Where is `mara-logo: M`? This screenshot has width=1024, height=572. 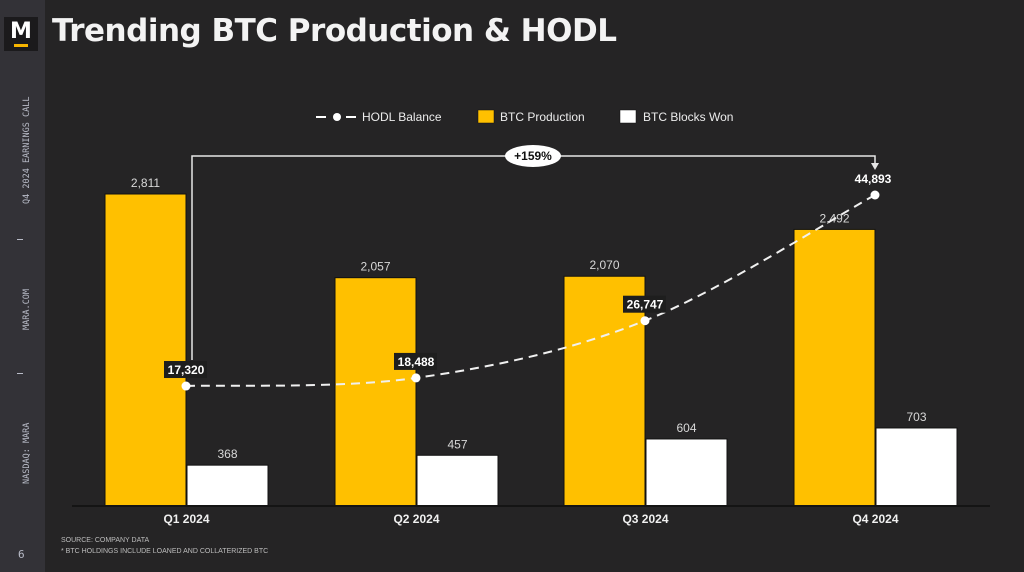 mara-logo: M is located at coordinates (21, 34).